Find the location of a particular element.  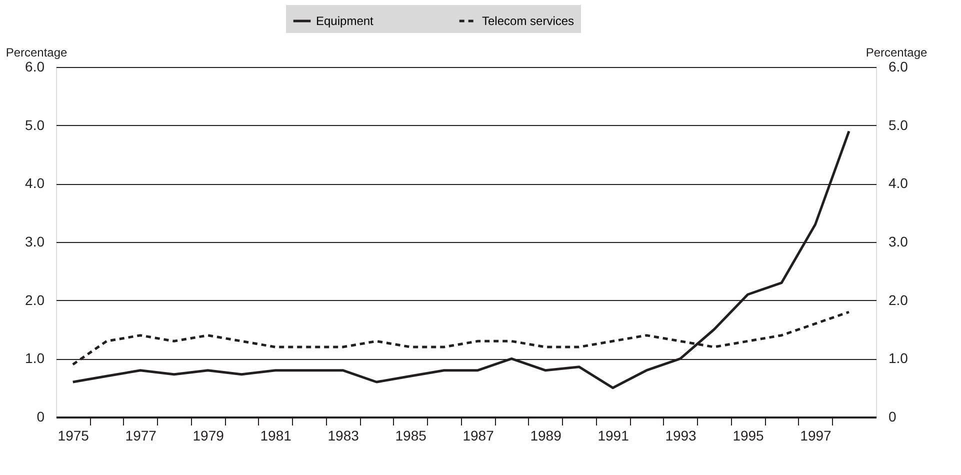

y-tick-label: 4.0 is located at coordinates (35, 183).